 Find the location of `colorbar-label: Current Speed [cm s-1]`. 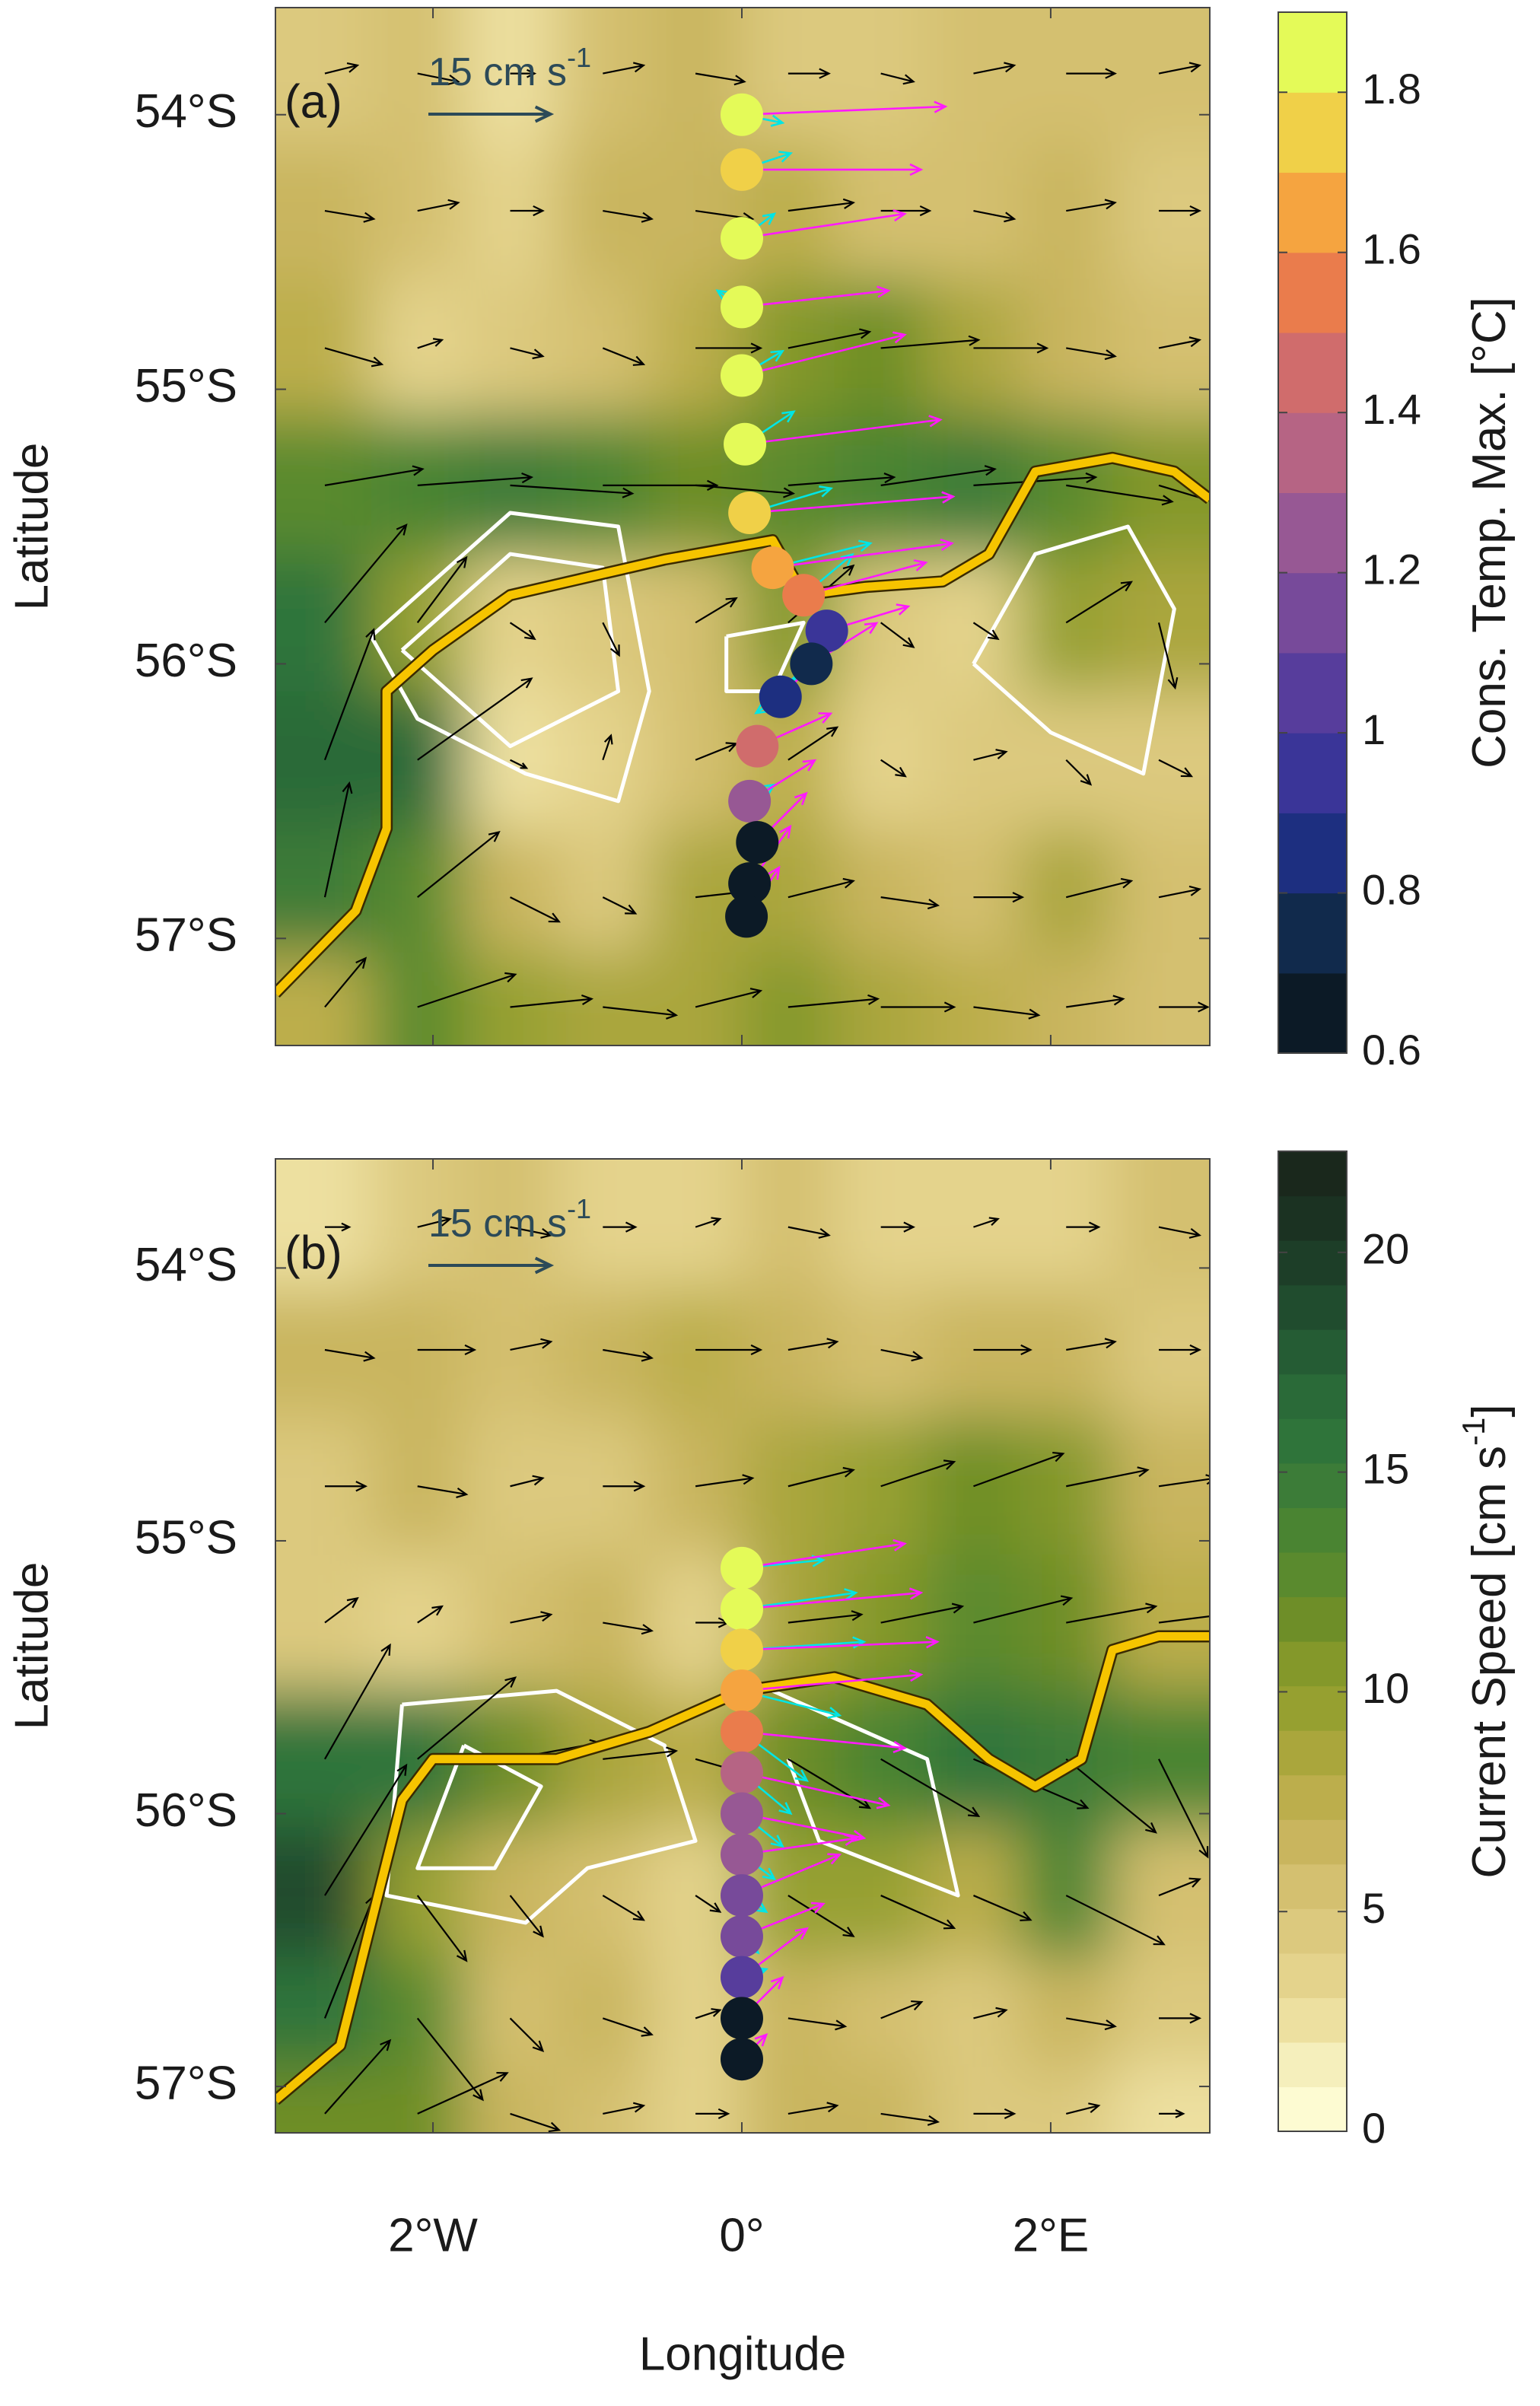

colorbar-label: Current Speed [cm s-1] is located at coordinates (1486, 1641).